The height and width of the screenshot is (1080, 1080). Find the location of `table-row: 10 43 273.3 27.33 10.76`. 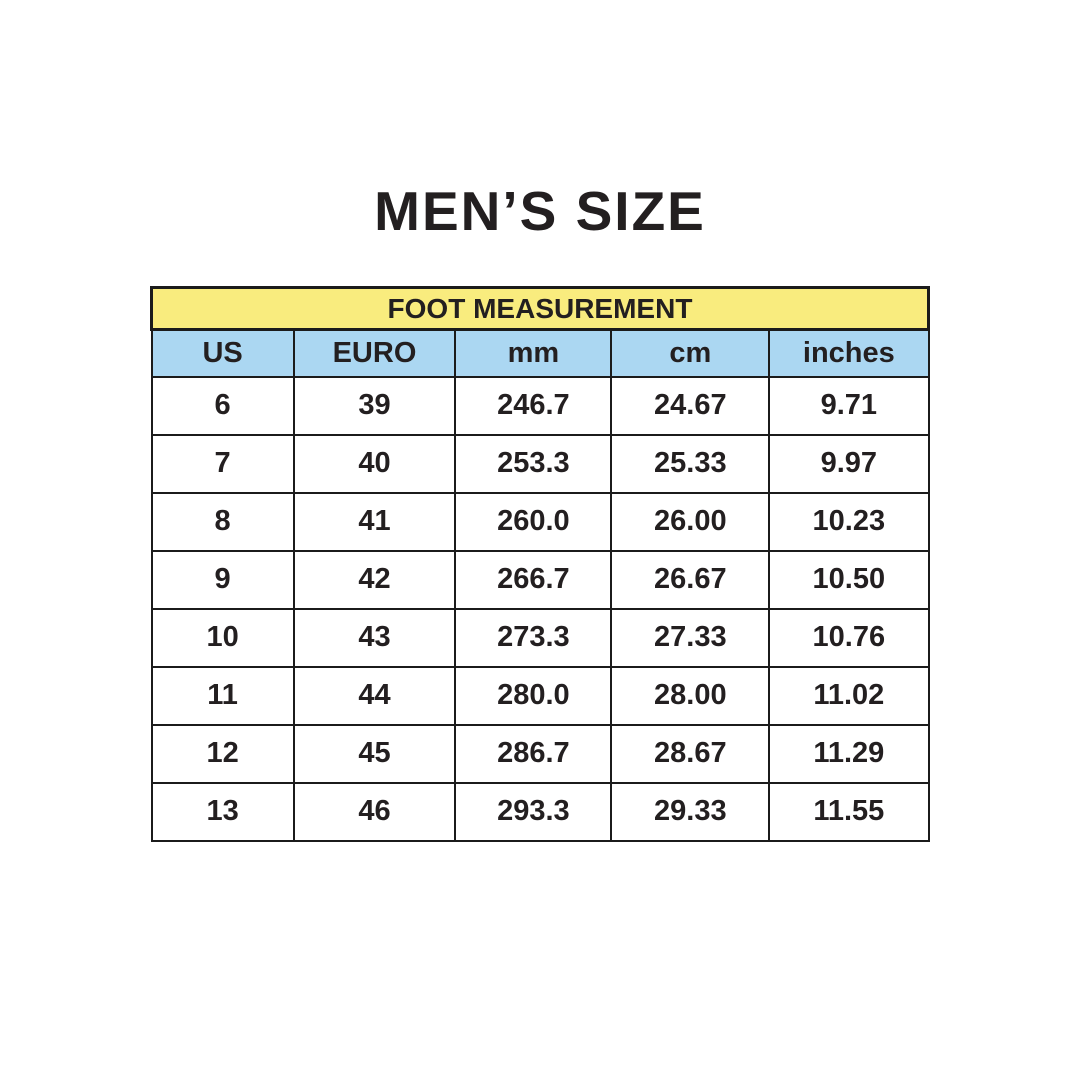

table-row: 10 43 273.3 27.33 10.76 is located at coordinates (540, 637).